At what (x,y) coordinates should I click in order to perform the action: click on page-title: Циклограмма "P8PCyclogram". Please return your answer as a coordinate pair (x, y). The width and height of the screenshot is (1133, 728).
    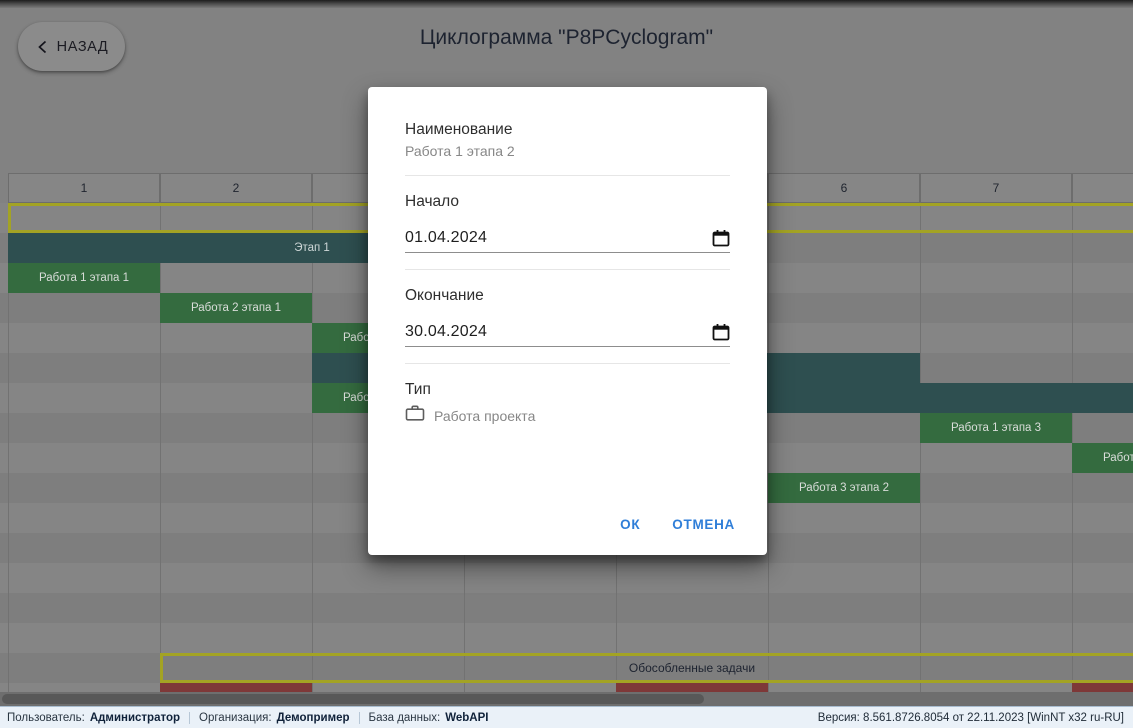
    Looking at the image, I should click on (566, 37).